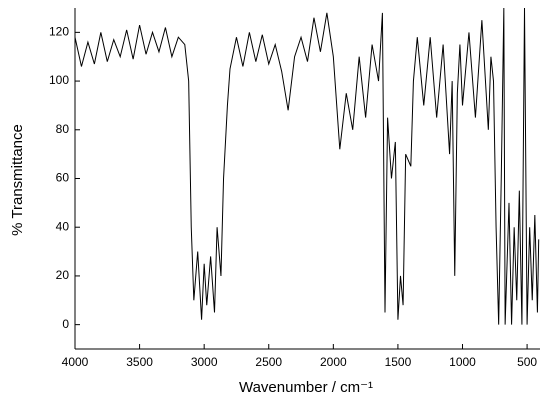 Image resolution: width=550 pixels, height=414 pixels. I want to click on x-tick-label: 4000, so click(75, 362).